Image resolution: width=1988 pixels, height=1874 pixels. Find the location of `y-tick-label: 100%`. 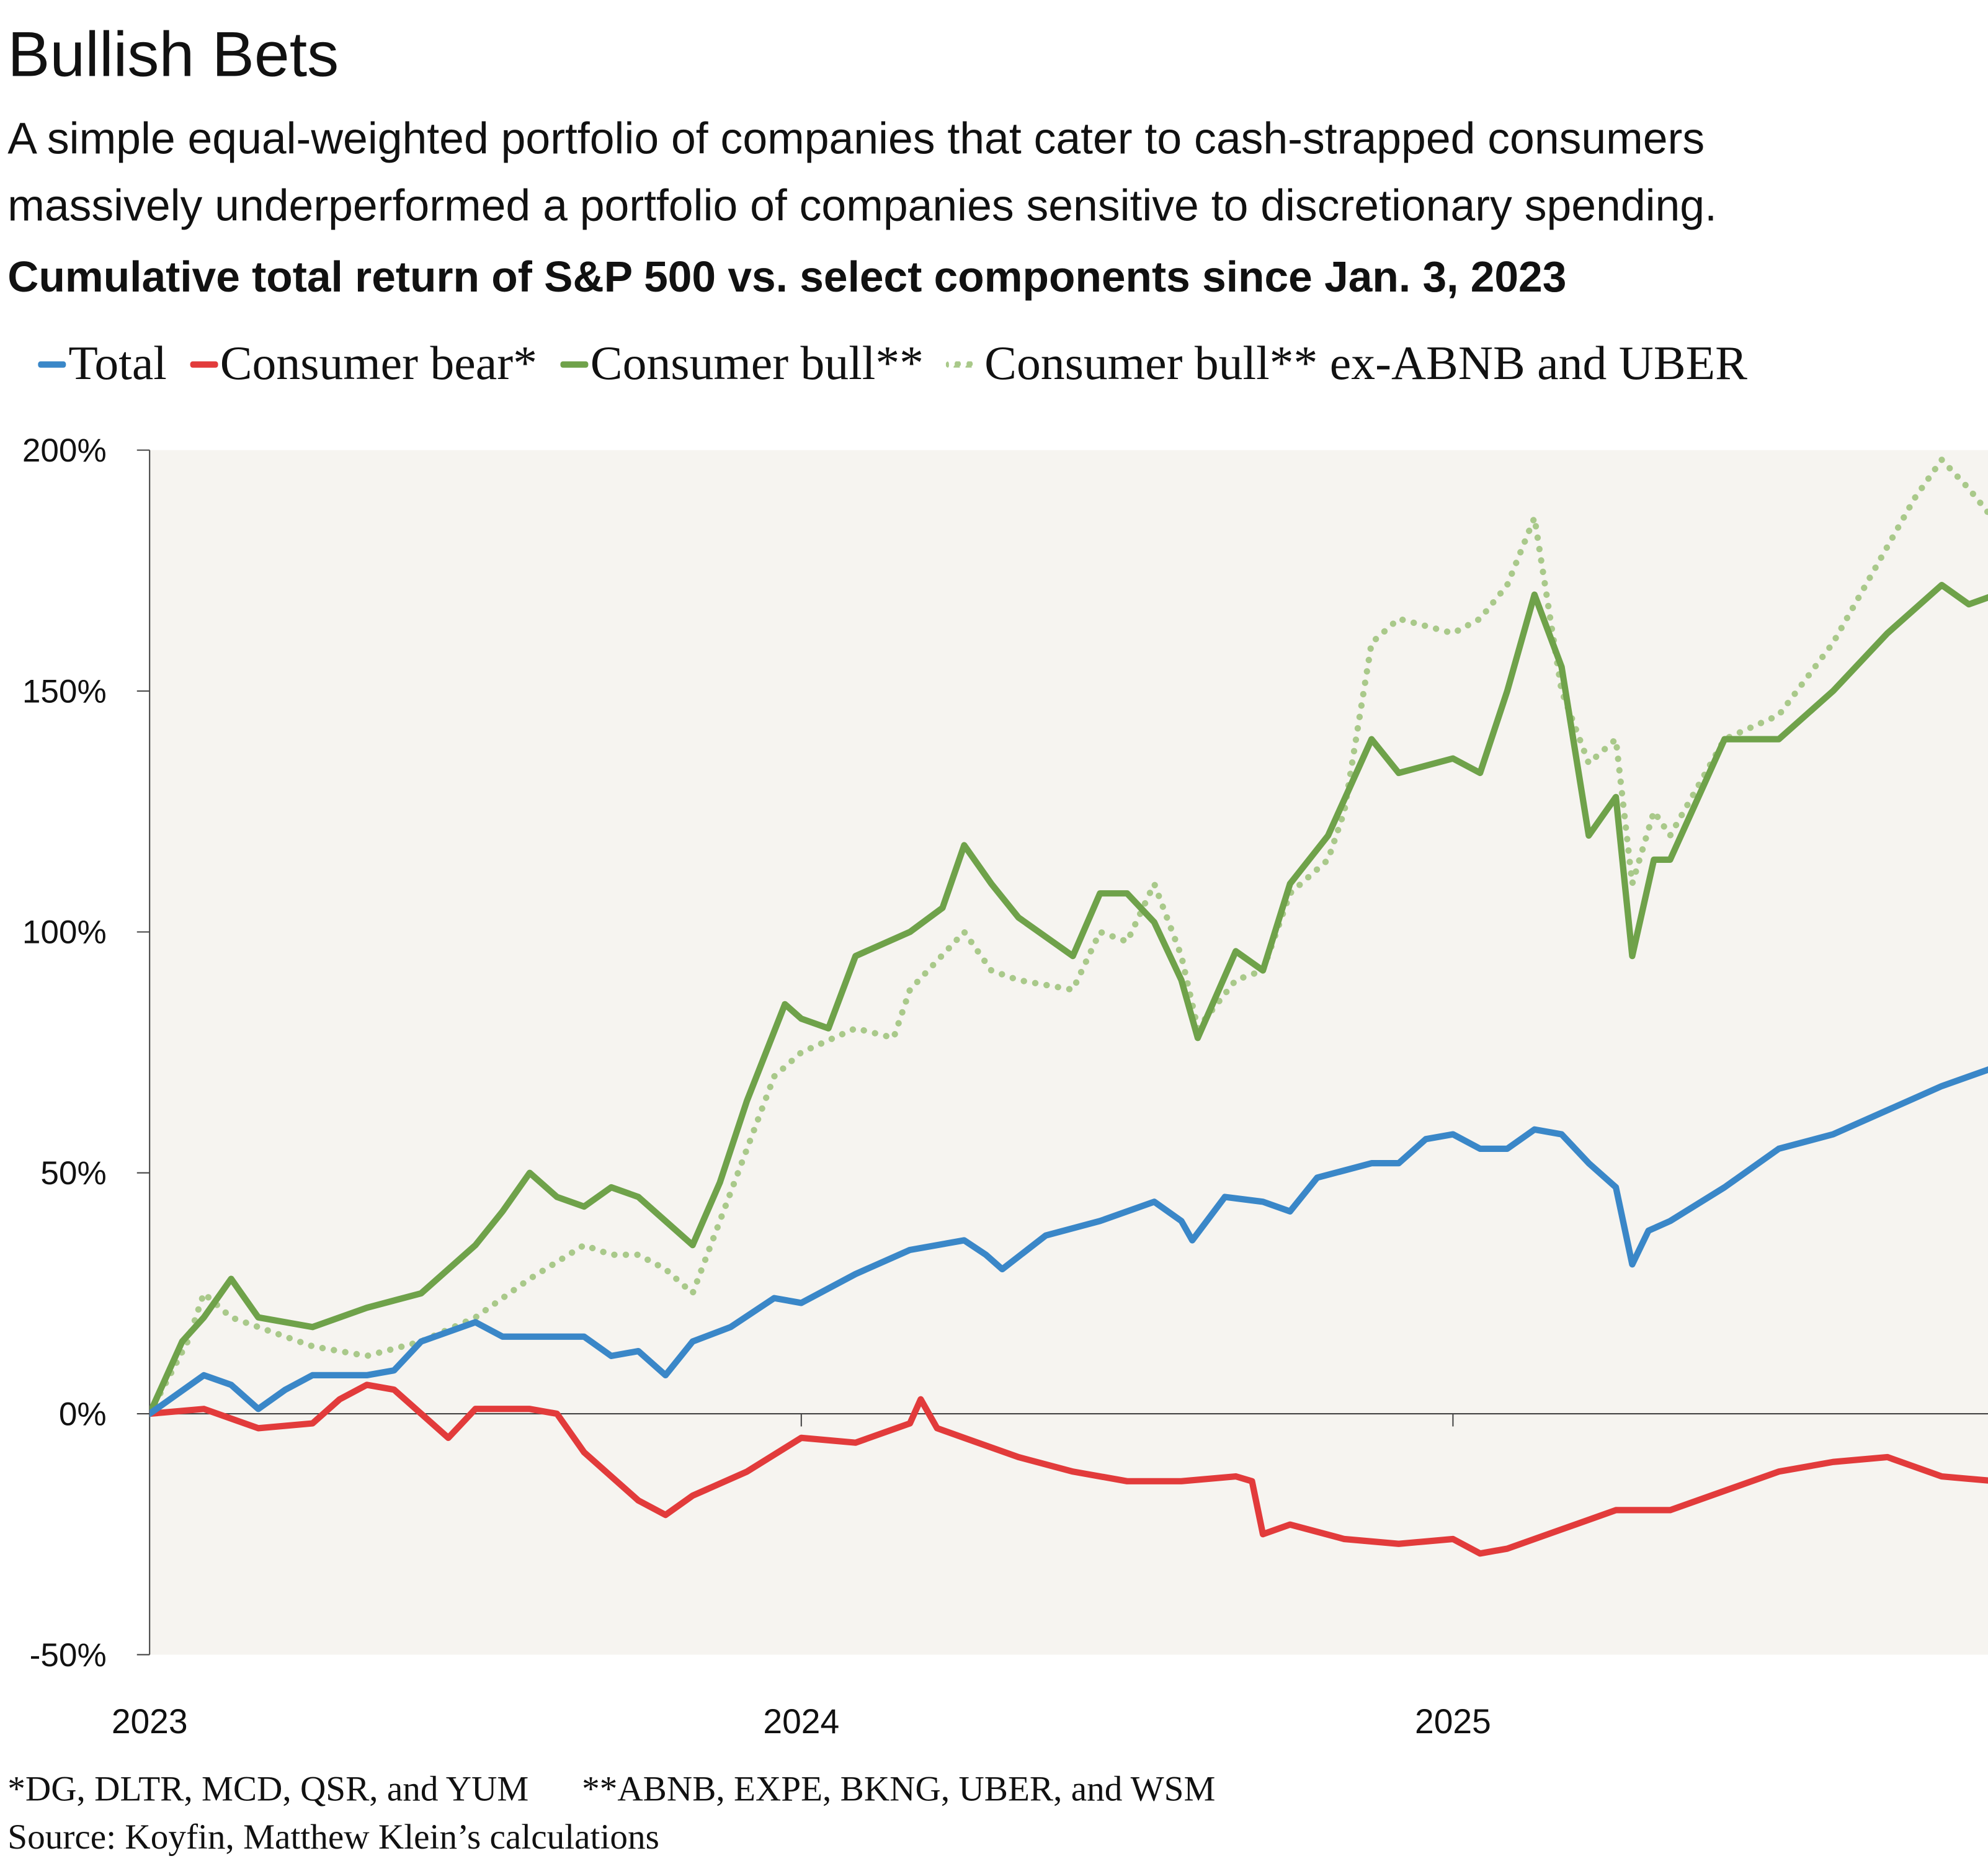

y-tick-label: 100% is located at coordinates (64, 932).